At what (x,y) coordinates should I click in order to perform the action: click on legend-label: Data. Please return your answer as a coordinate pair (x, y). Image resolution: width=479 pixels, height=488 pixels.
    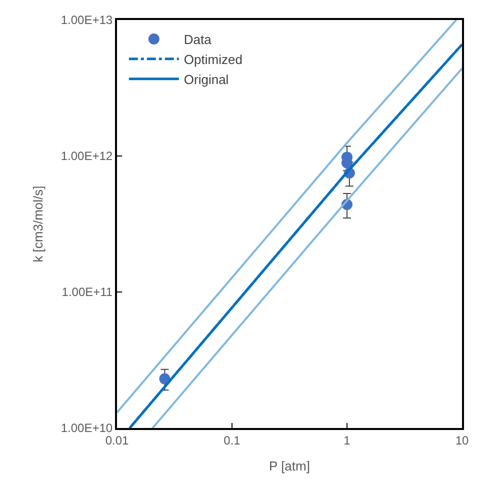
    Looking at the image, I should click on (198, 40).